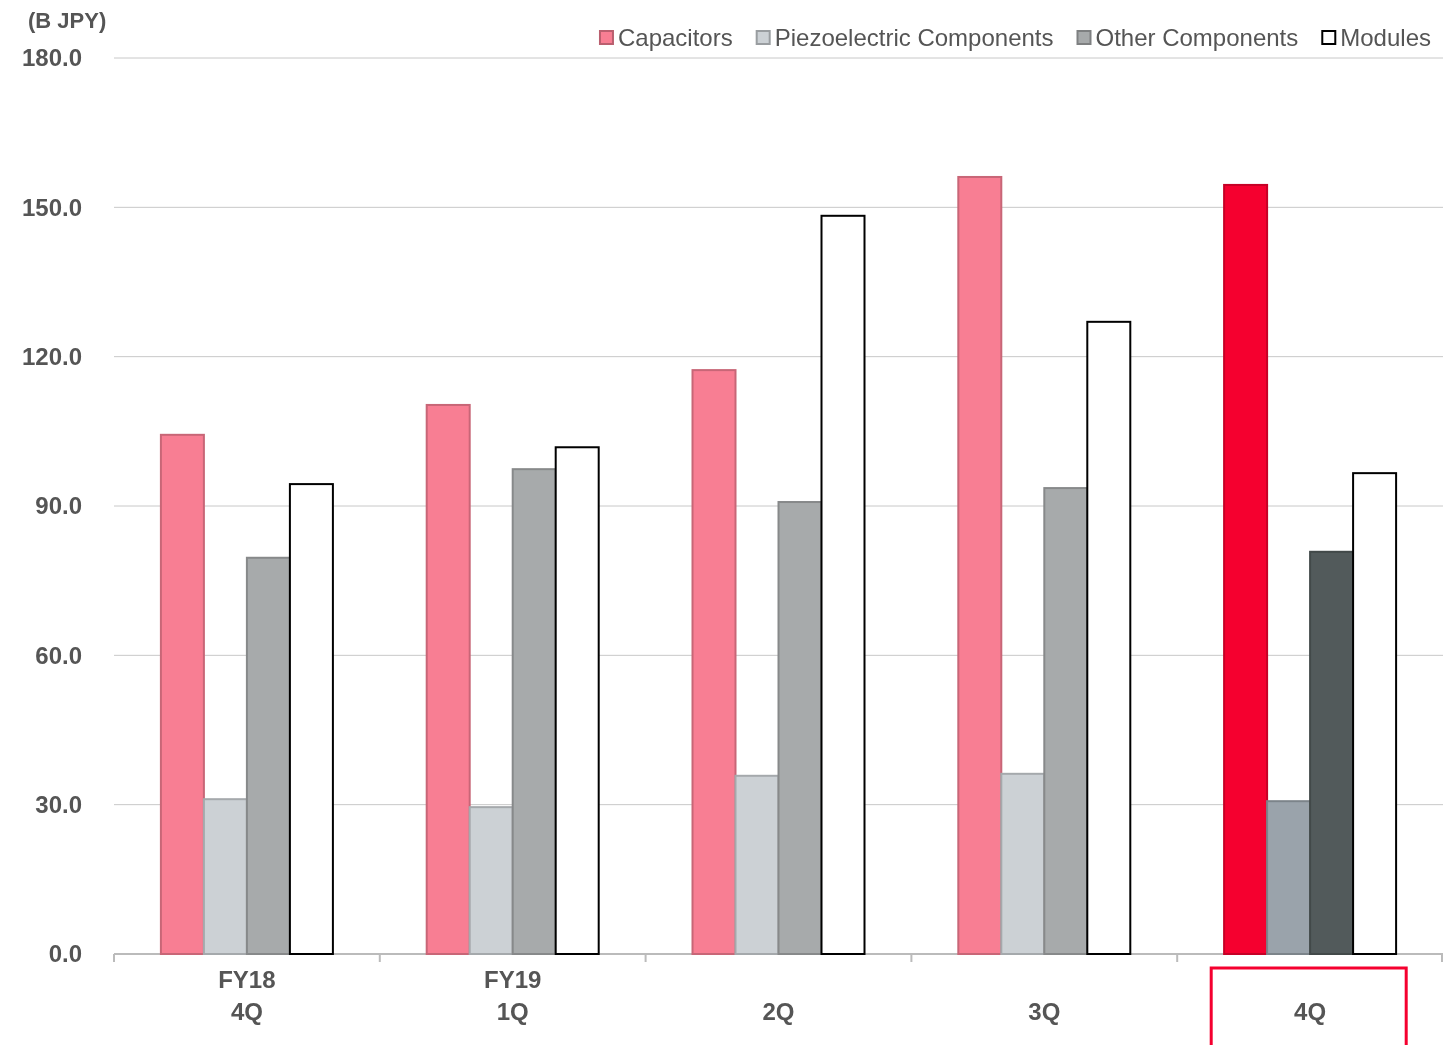 Image resolution: width=1443 pixels, height=1045 pixels. I want to click on legend-label: Modules, so click(1385, 37).